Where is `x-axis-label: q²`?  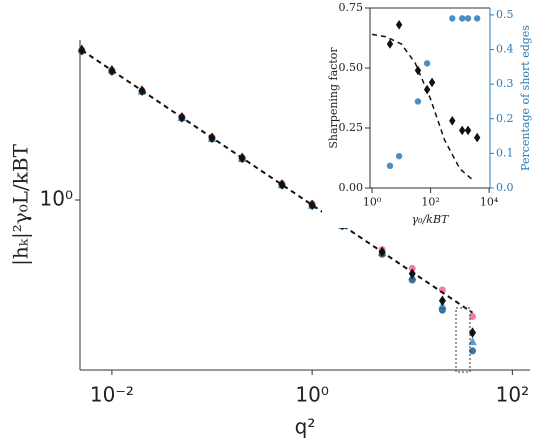 x-axis-label: q² is located at coordinates (305, 427).